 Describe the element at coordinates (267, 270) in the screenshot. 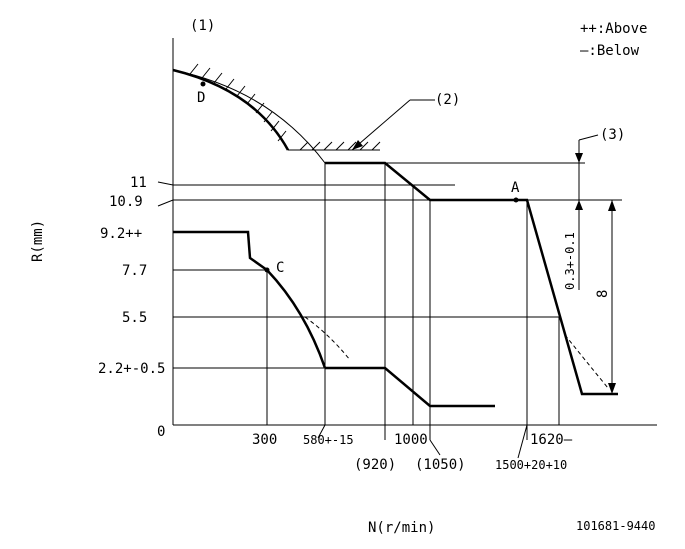

I see `point-c-marker` at that location.